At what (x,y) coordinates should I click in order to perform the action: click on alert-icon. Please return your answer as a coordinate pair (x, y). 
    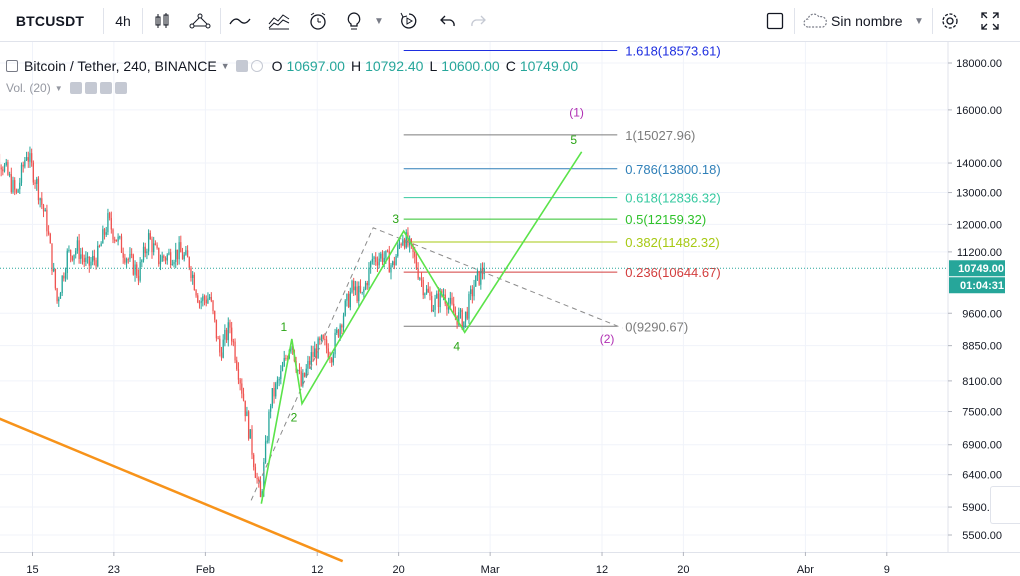
    Looking at the image, I should click on (318, 21).